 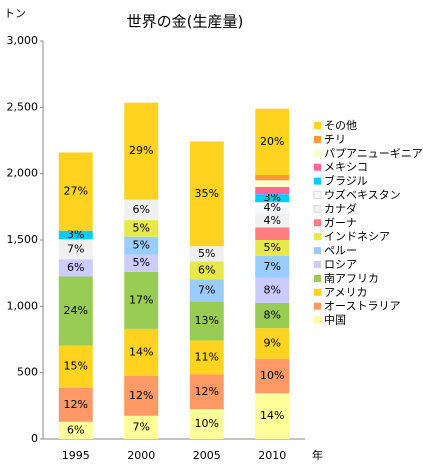 What do you see at coordinates (362, 306) in the screenshot?
I see `legend-label: オーストラリア` at bounding box center [362, 306].